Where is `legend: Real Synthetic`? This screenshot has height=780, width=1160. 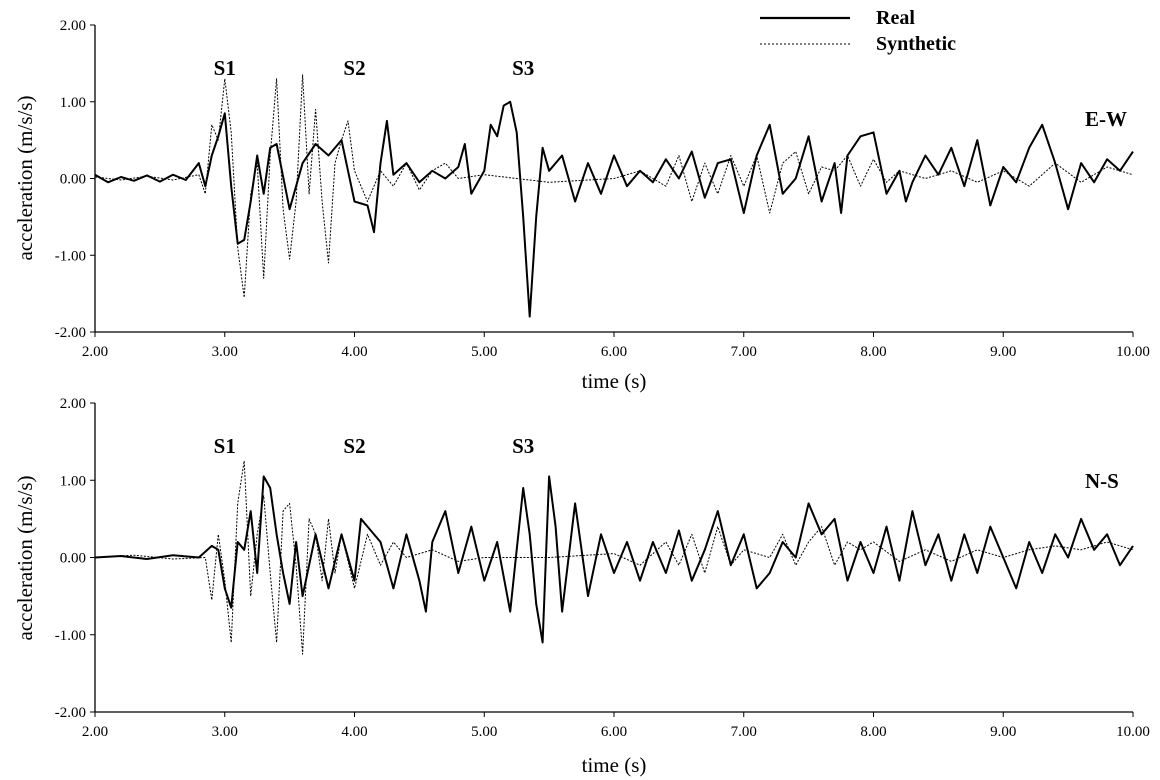
legend: Real Synthetic is located at coordinates (858, 31).